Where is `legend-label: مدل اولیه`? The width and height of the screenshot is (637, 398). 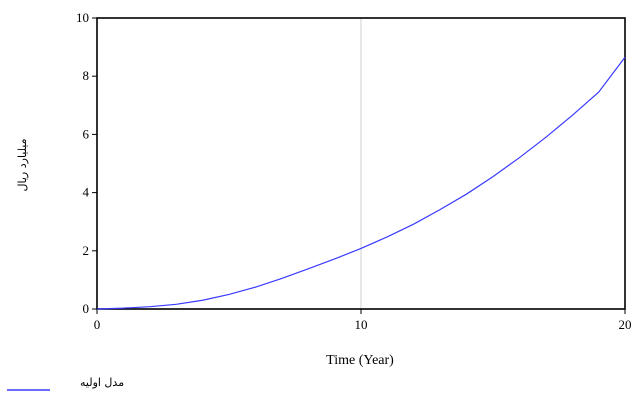 legend-label: مدل اولیه is located at coordinates (102, 382).